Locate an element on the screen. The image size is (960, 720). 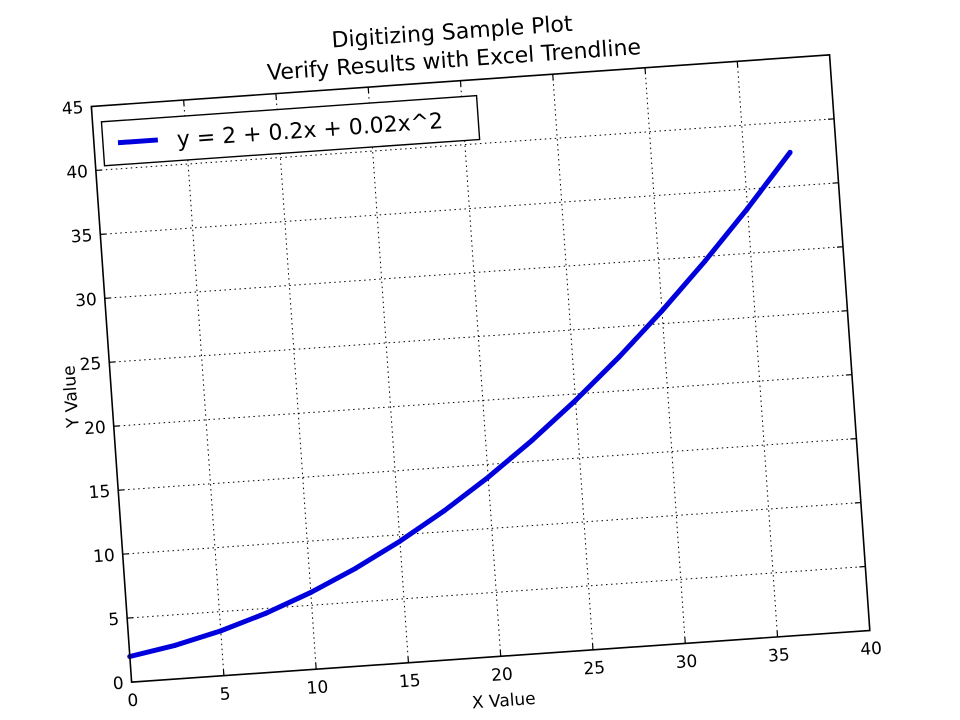
legend: y = 2 + 0.2x + 0.02x^2 is located at coordinates (290, 130).